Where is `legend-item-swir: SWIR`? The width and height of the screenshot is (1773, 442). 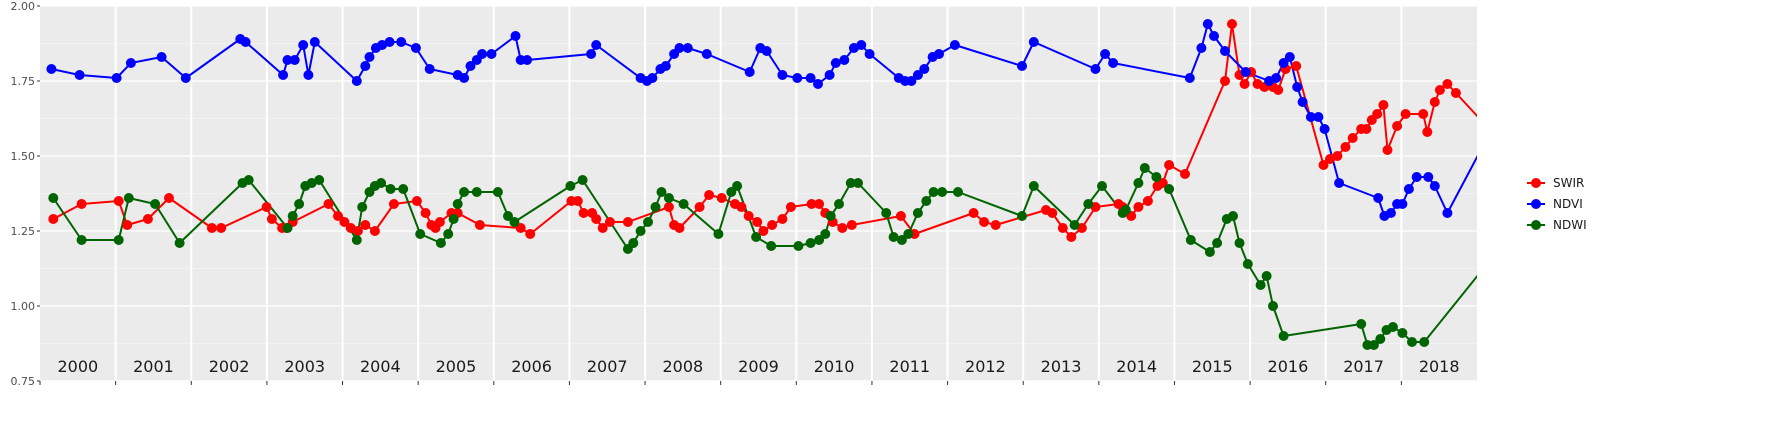
legend-item-swir: SWIR is located at coordinates (1555, 183).